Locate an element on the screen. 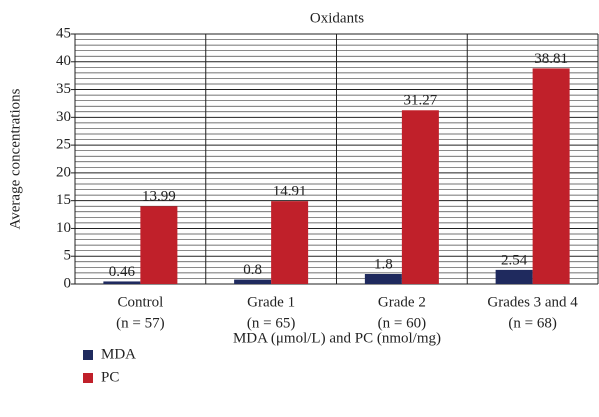 Image resolution: width=599 pixels, height=417 pixels. y-tick-label: 45 is located at coordinates (63, 33).